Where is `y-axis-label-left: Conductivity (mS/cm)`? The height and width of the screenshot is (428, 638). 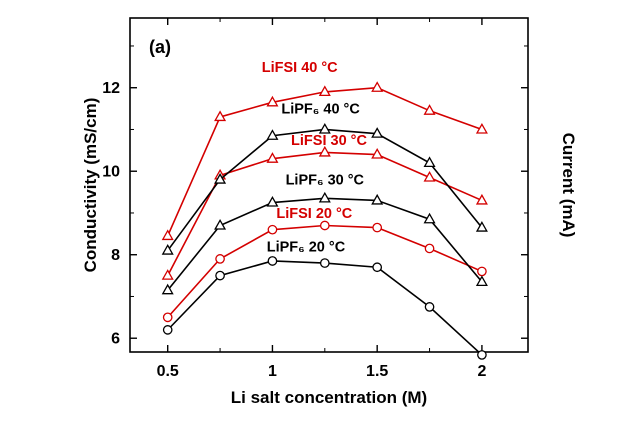
y-axis-label-left: Conductivity (mS/cm) is located at coordinates (90, 185).